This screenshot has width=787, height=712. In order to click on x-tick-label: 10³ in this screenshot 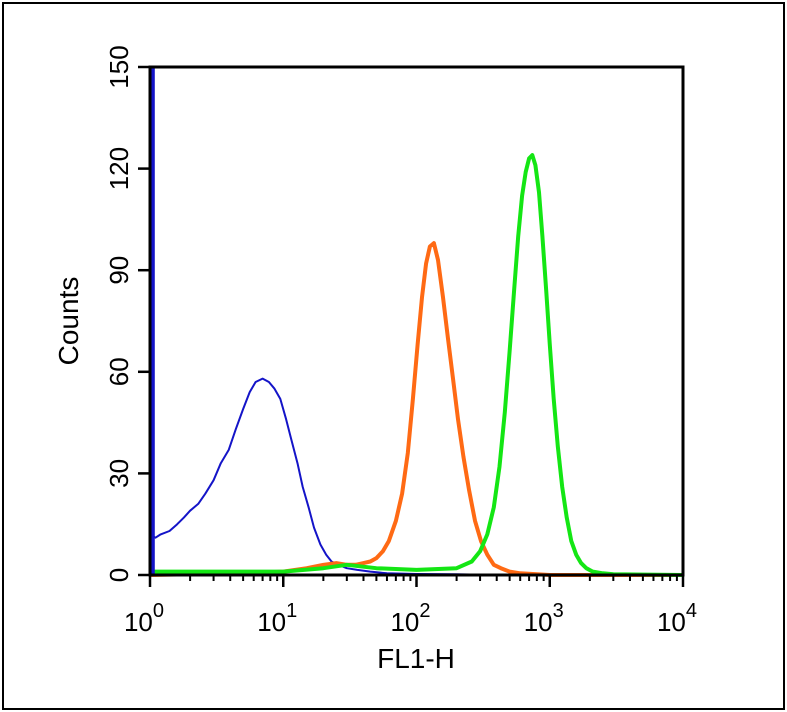, I will do `click(544, 618)`.